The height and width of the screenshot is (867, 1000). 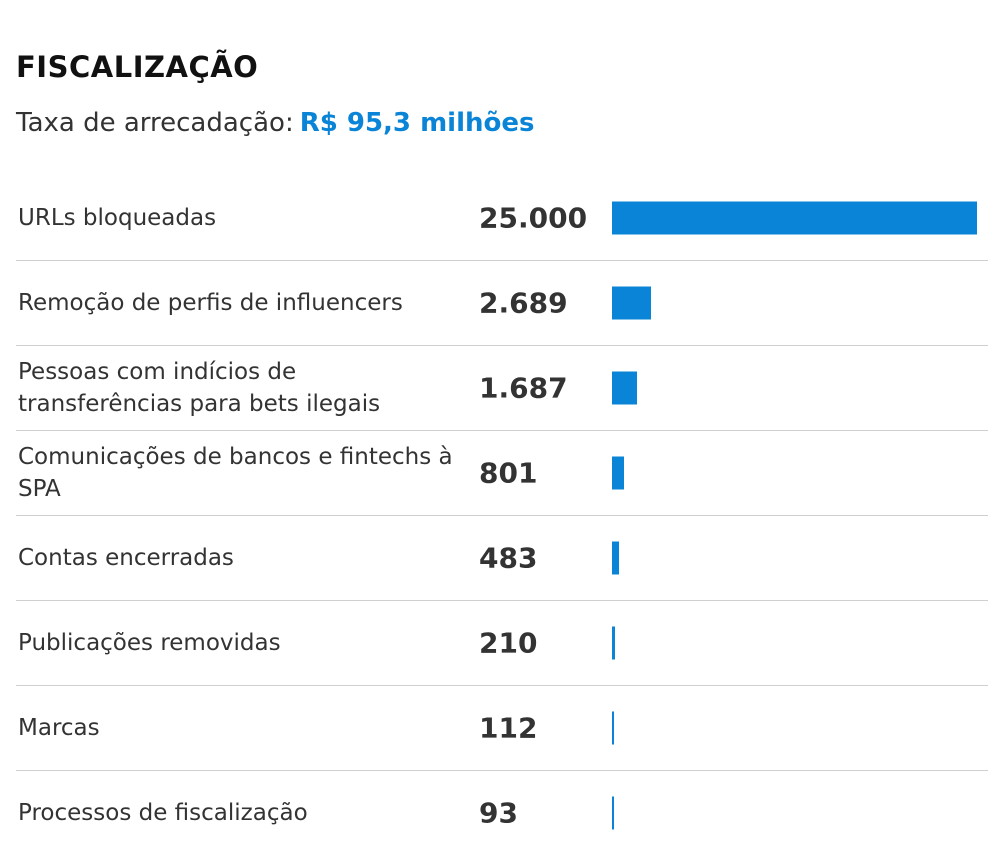 I want to click on value-label: 93, so click(x=498, y=813).